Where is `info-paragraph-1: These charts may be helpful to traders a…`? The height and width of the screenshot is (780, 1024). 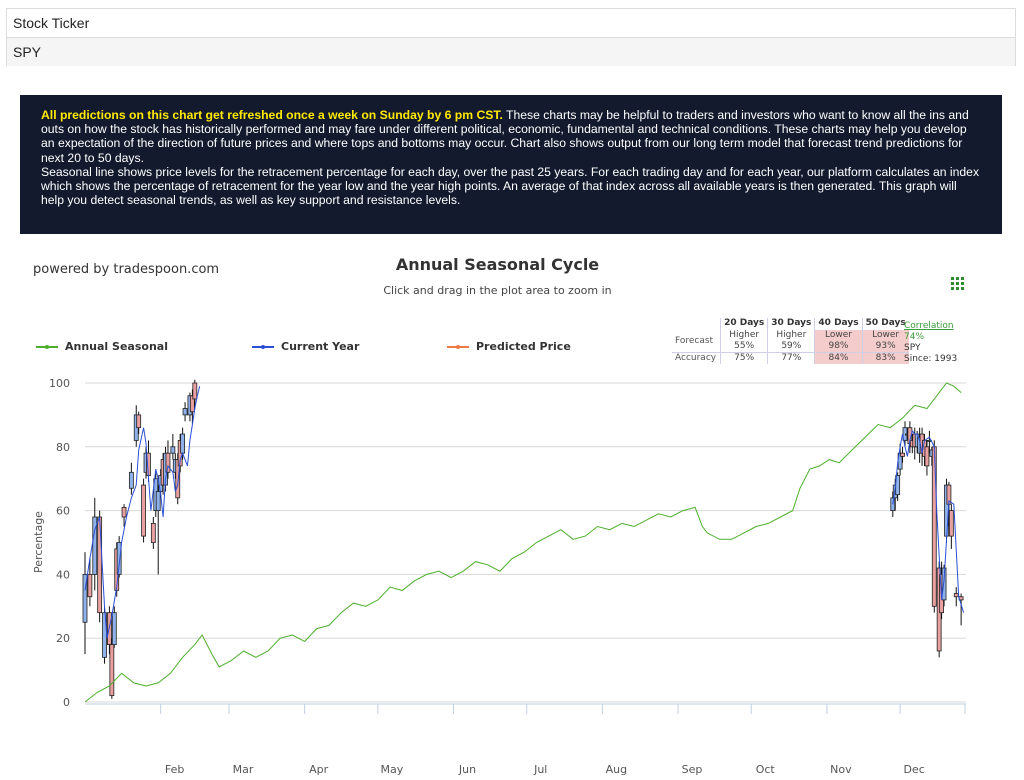
info-paragraph-1: These charts may be helpful to traders a… is located at coordinates (505, 136).